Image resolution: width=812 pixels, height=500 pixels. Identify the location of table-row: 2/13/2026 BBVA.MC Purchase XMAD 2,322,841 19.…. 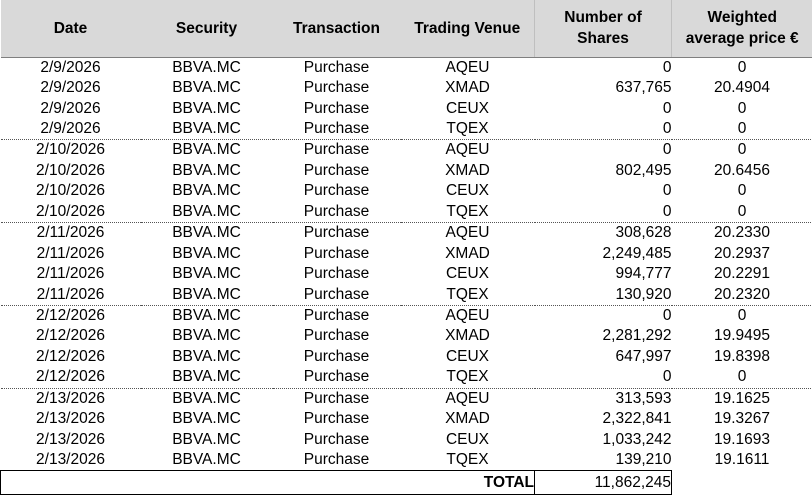
(406, 419).